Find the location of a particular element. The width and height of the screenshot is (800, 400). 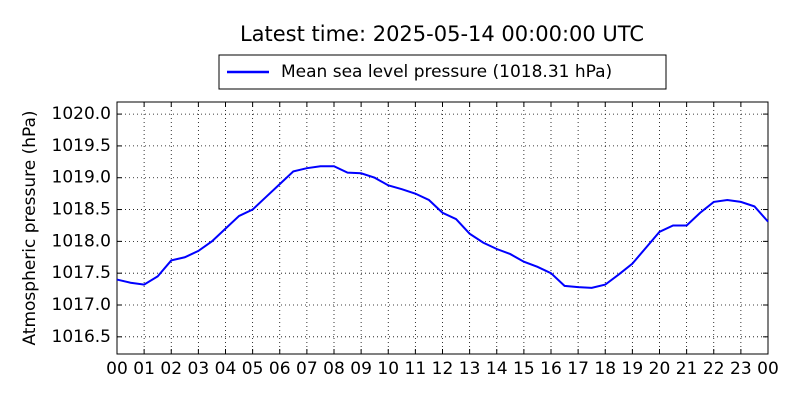

y-tick-label: 1018.0 is located at coordinates (81, 241).